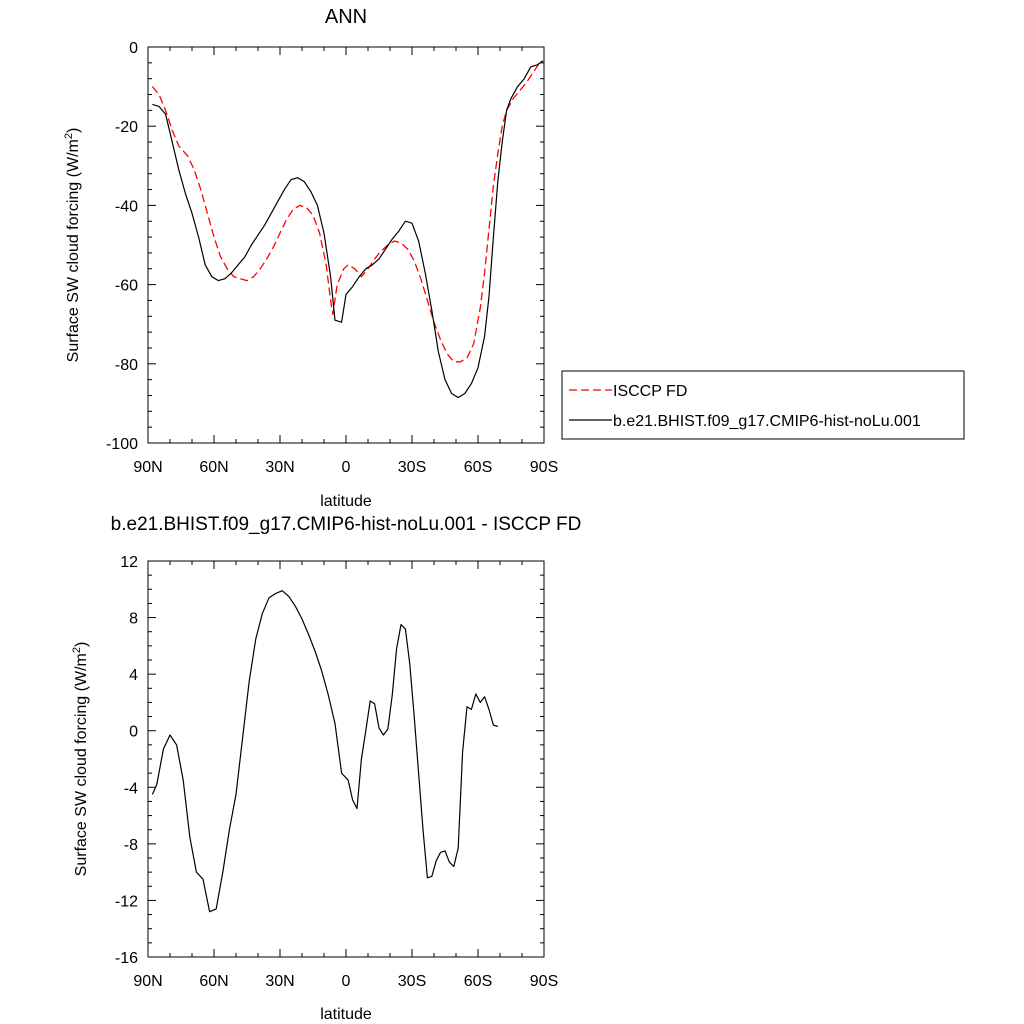 Image resolution: width=1024 pixels, height=1024 pixels. I want to click on y-tick-label: -20, so click(126, 127).